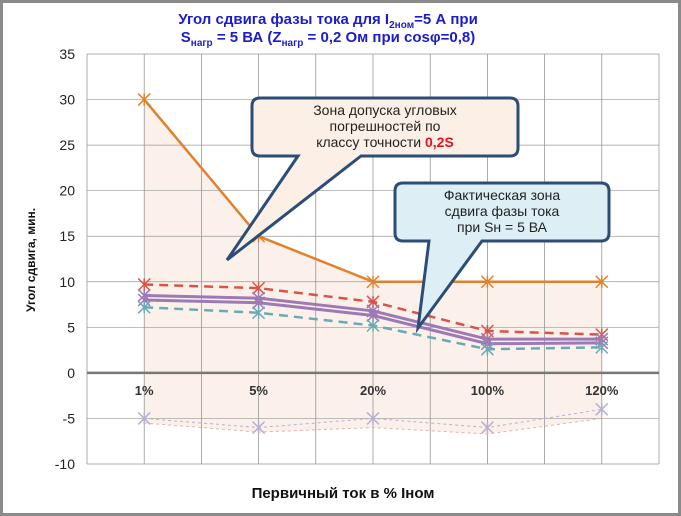 The width and height of the screenshot is (681, 516). What do you see at coordinates (372, 179) in the screenshot?
I see `callout-tolerance-box` at bounding box center [372, 179].